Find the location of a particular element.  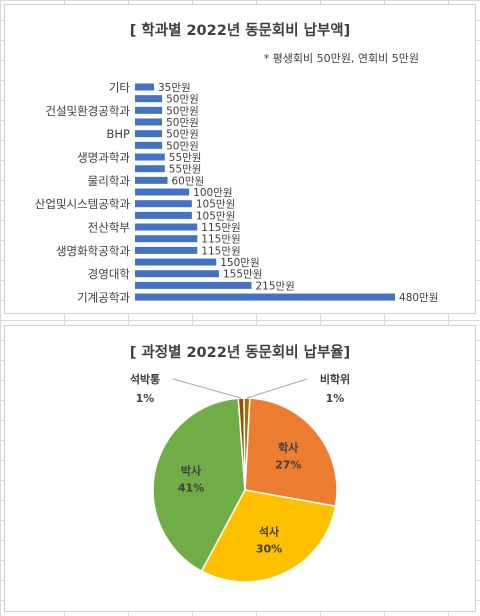

pie-slice-name: 박사 is located at coordinates (191, 471).